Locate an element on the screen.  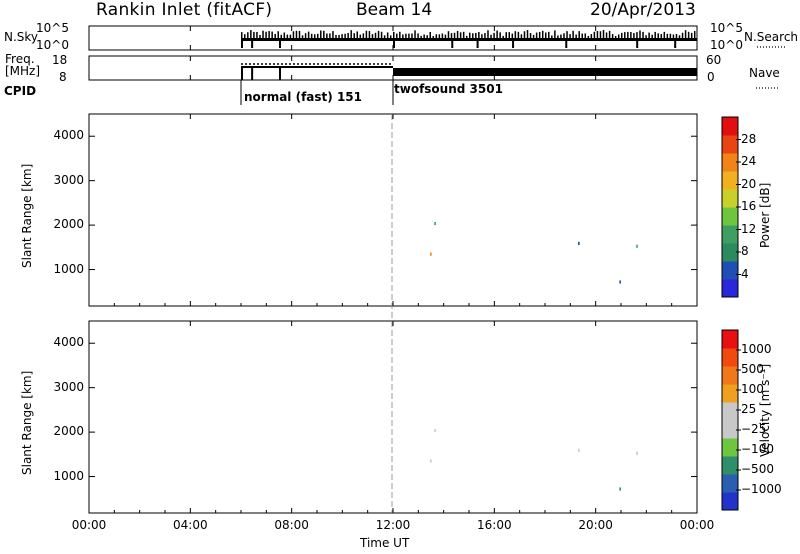
mode-label-twofsound: twofsound 3501 is located at coordinates (448, 89).